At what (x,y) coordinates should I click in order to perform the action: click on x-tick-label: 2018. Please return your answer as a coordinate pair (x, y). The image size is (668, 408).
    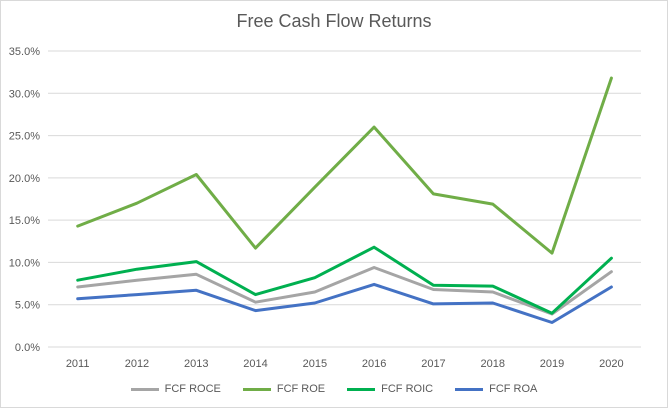
    Looking at the image, I should click on (493, 364).